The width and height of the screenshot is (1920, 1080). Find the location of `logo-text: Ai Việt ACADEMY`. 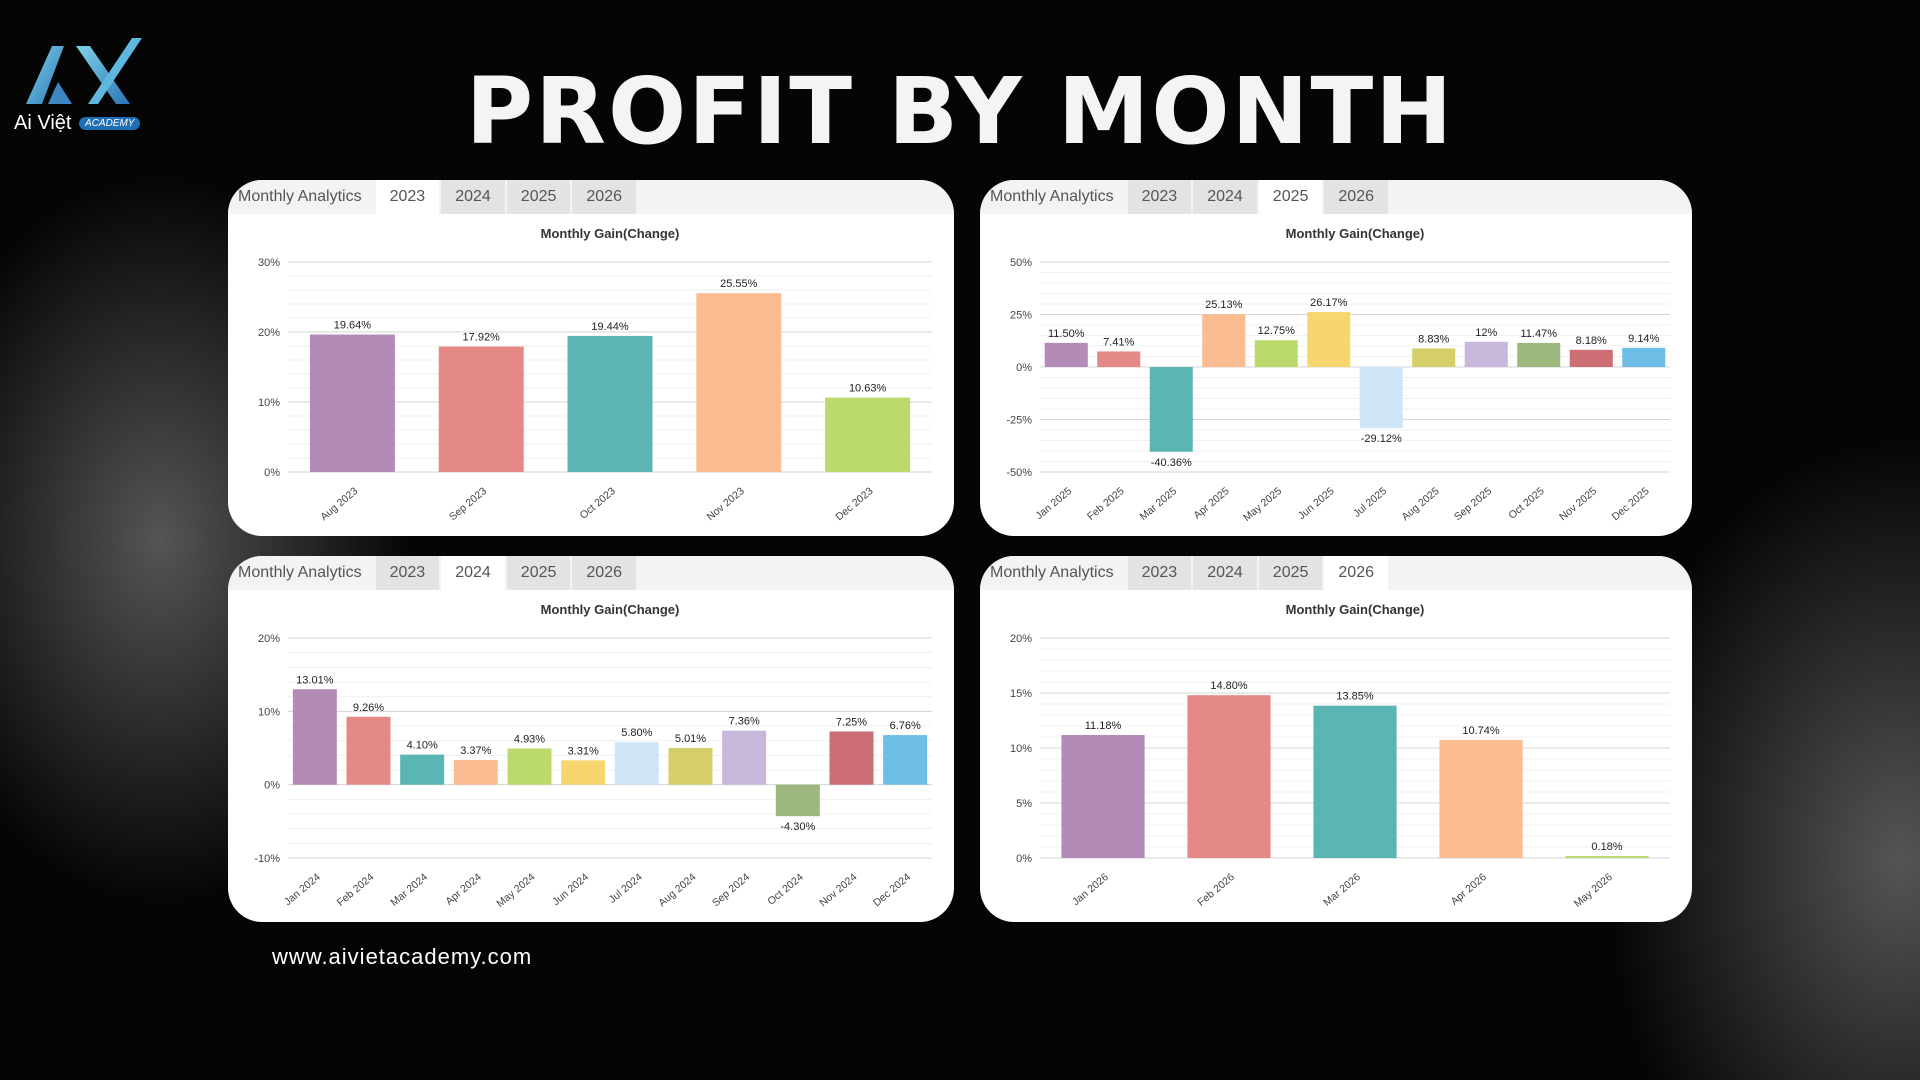

logo-text: Ai Việt ACADEMY is located at coordinates (77, 123).